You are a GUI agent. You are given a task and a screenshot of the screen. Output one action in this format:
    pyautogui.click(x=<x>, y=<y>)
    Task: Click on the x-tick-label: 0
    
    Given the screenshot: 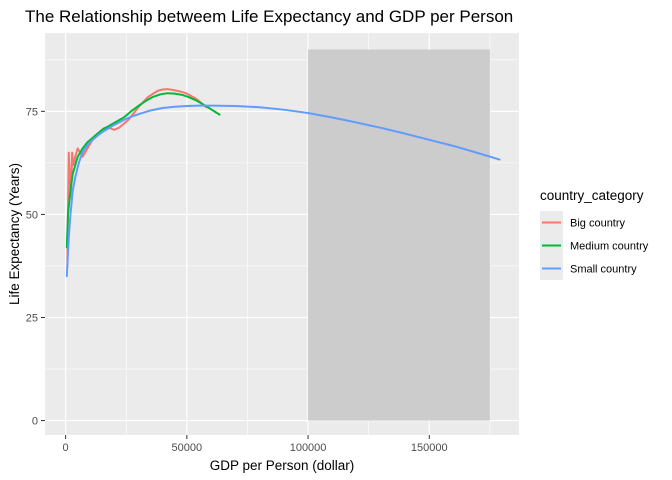 What is the action you would take?
    pyautogui.click(x=66, y=448)
    